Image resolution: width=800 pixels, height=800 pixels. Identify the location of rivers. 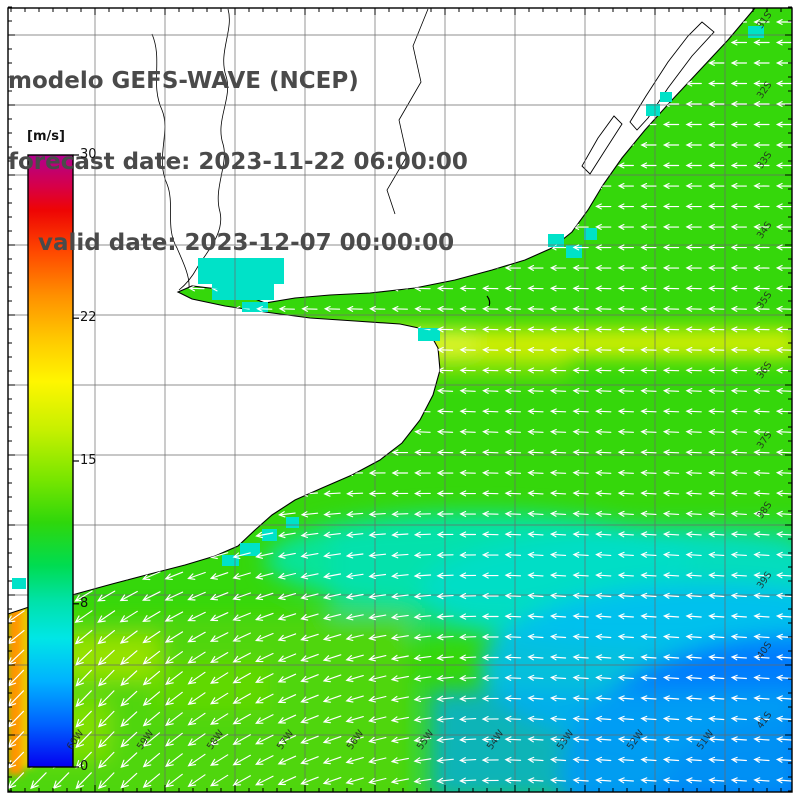
(290, 149).